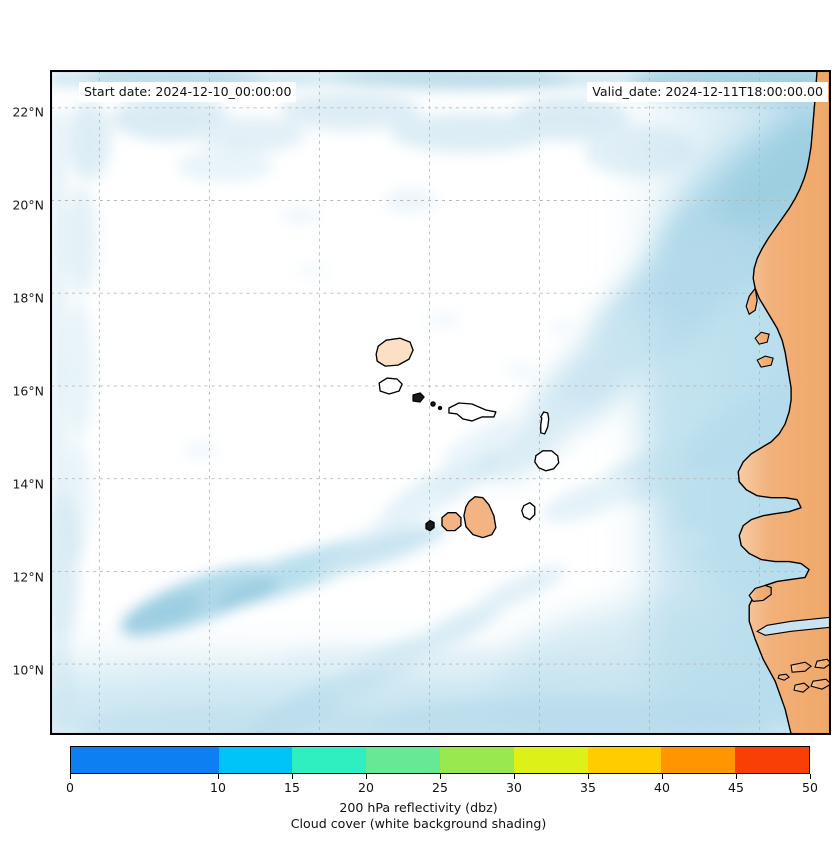 The image size is (837, 843). I want to click on colorbar-tick-label-7: 40, so click(662, 787).